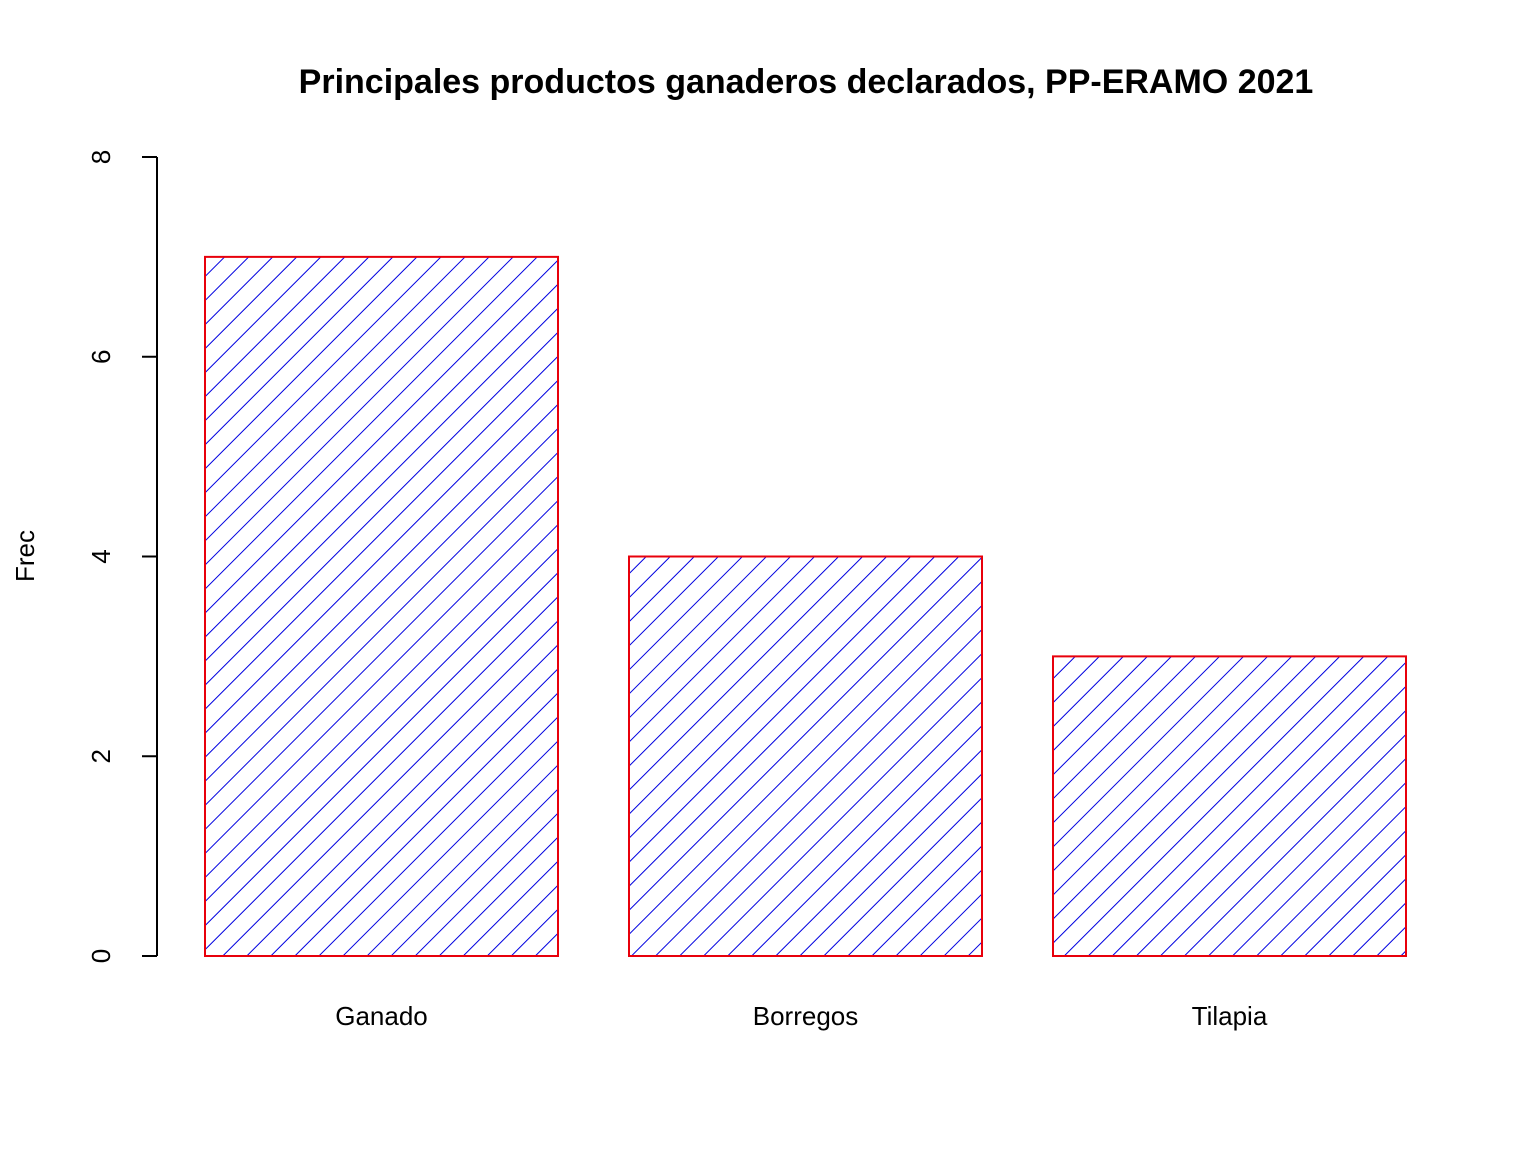 The image size is (1536, 1152). What do you see at coordinates (1229, 806) in the screenshot?
I see `bar-tilapia` at bounding box center [1229, 806].